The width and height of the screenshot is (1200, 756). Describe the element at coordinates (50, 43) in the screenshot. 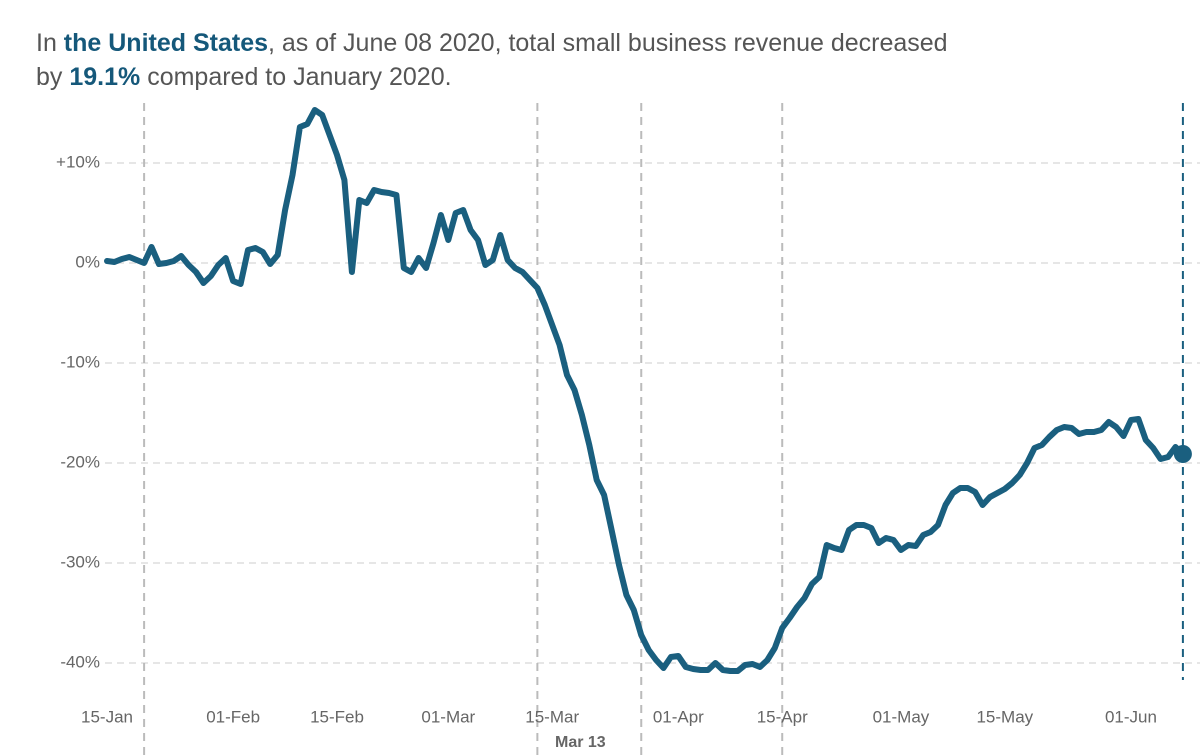

I see `title-text: In` at that location.